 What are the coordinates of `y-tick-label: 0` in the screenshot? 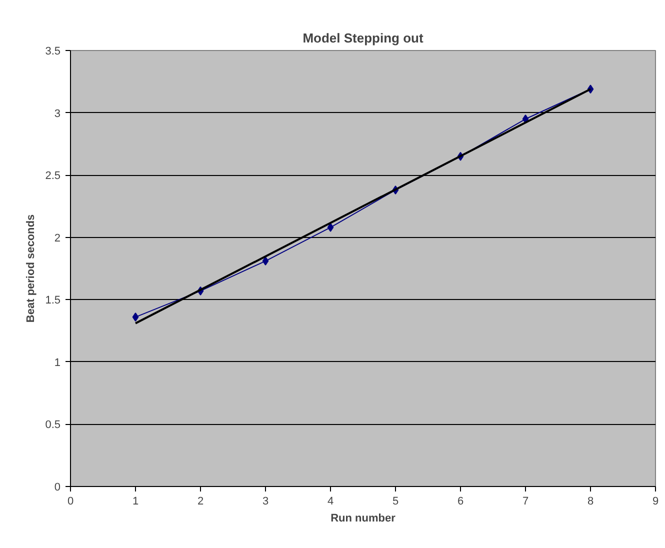 It's located at (57, 488).